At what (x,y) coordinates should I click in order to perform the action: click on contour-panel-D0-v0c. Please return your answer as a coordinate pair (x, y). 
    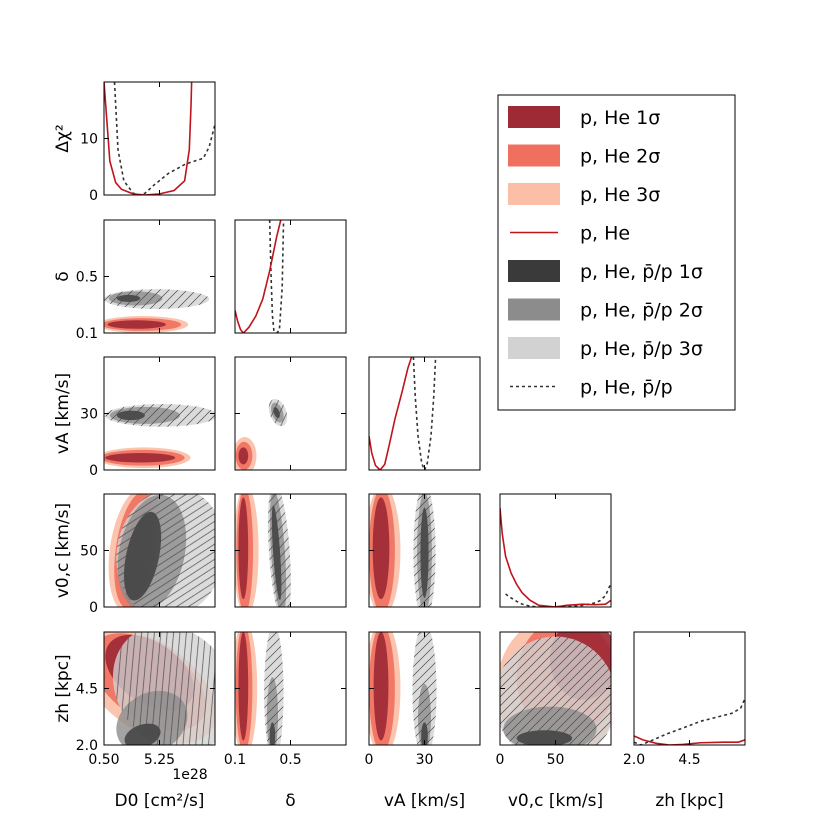
    Looking at the image, I should click on (161, 550).